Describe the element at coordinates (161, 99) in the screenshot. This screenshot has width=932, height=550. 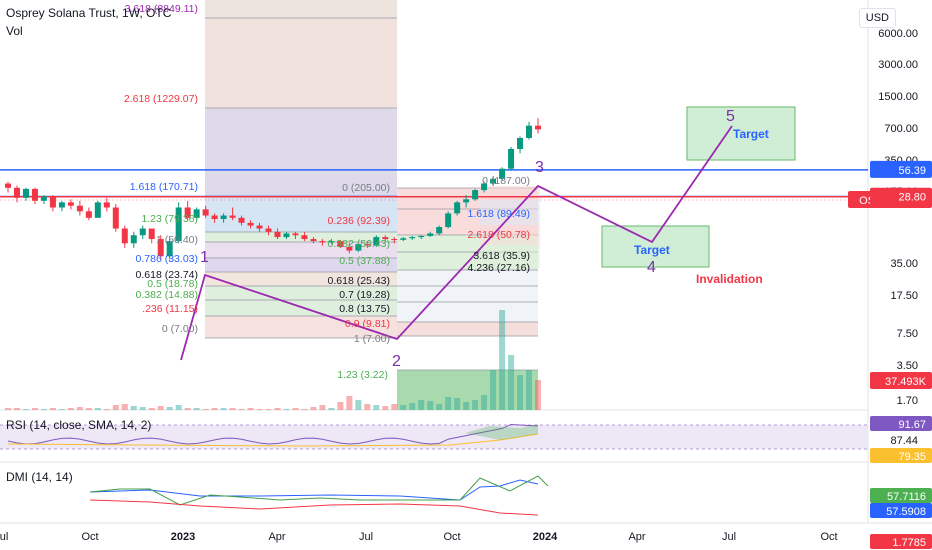
I see `fib-left-label: 2.618 (1229.07)` at that location.